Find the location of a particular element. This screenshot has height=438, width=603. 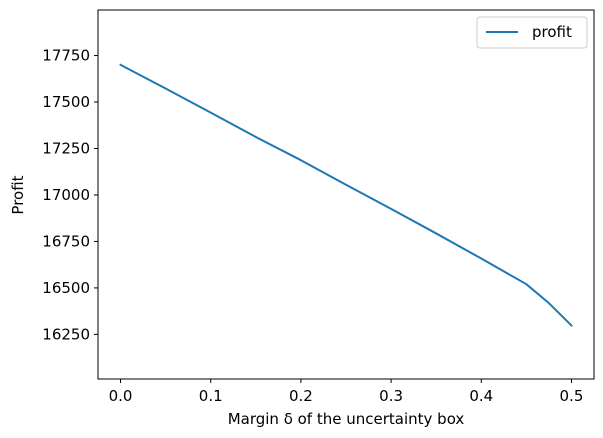

y-tick-label: 16500 is located at coordinates (66, 288).